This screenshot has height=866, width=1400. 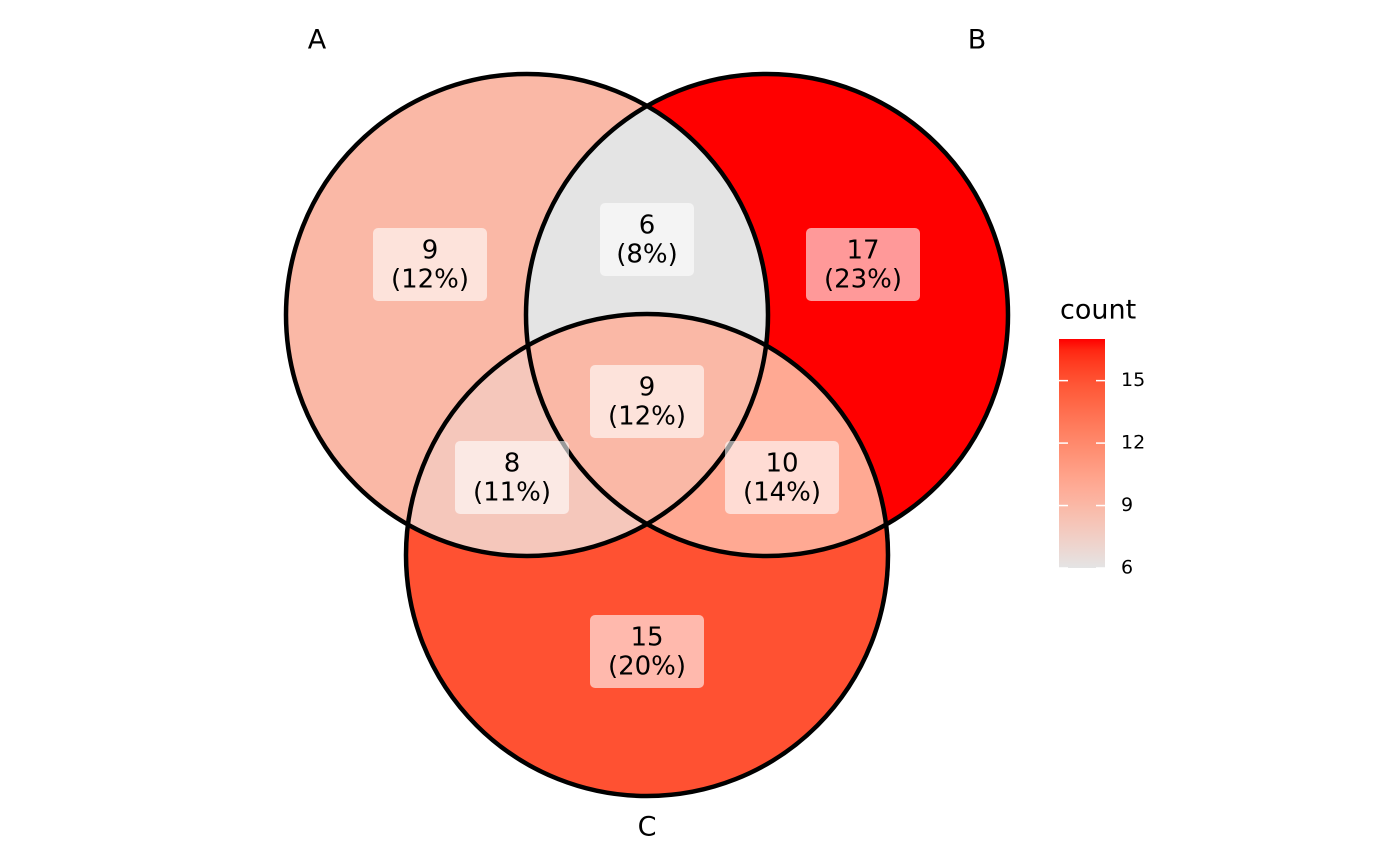 What do you see at coordinates (862, 251) in the screenshot?
I see `count-label: 17` at bounding box center [862, 251].